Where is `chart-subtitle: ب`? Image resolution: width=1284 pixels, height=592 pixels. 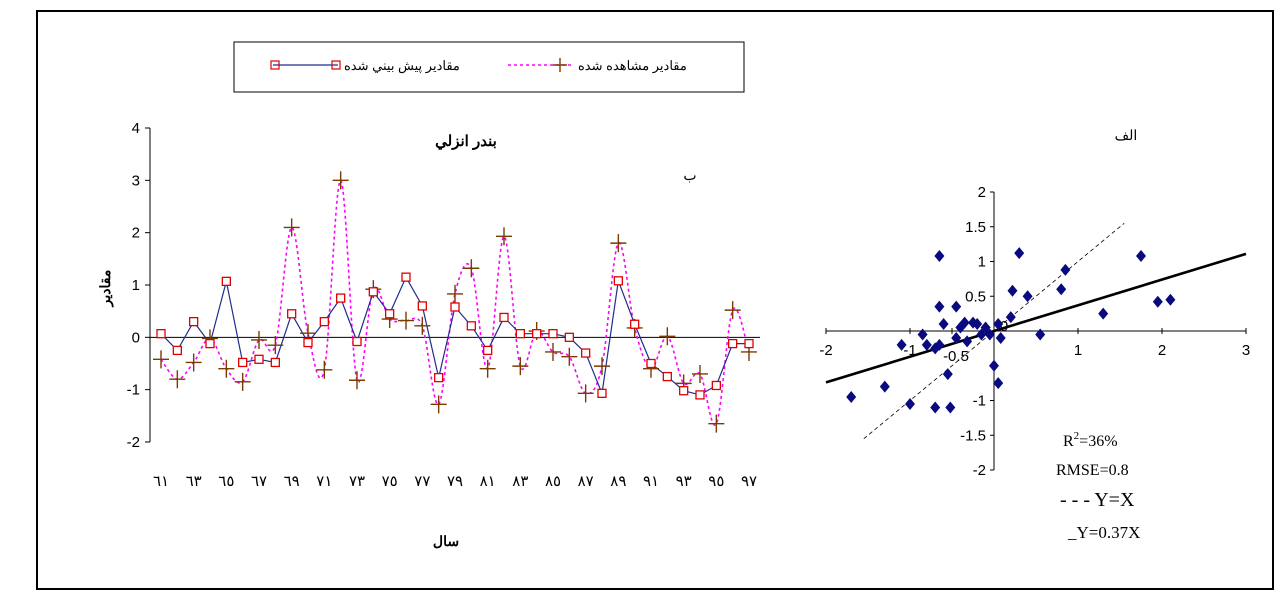 chart-subtitle: ب is located at coordinates (689, 175).